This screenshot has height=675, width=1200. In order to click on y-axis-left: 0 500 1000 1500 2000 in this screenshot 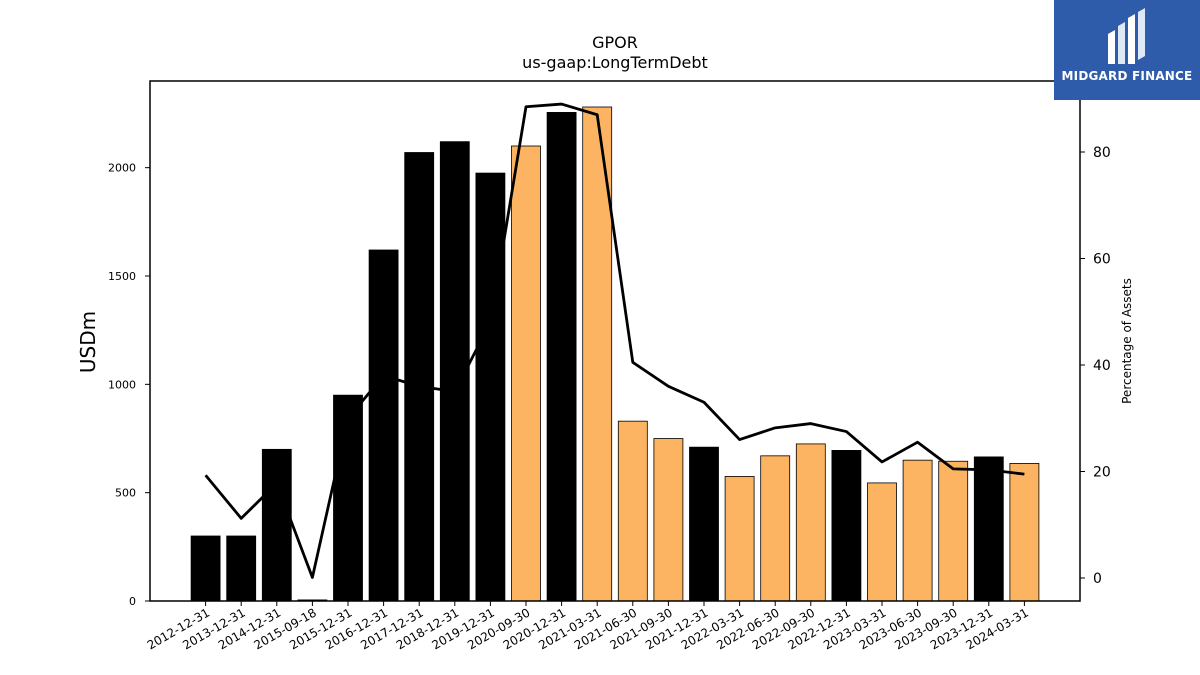, I will do `click(129, 385)`.